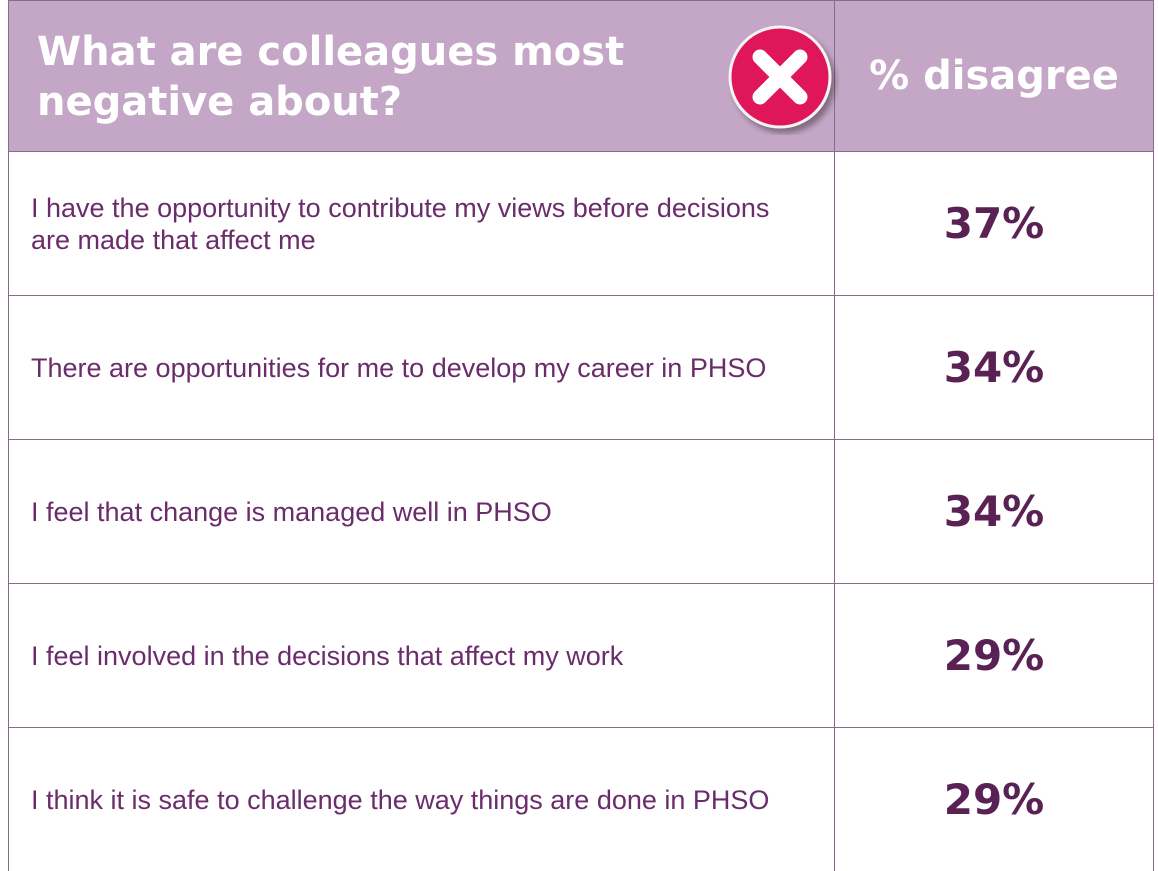  I want to click on percent-disagree: 37%, so click(994, 224).